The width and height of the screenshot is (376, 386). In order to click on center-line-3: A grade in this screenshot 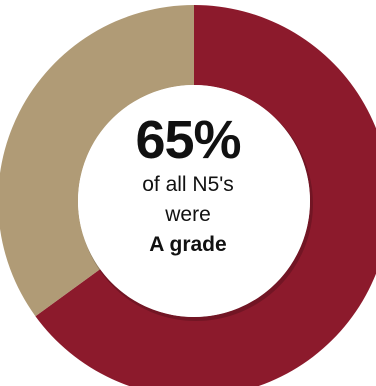, I will do `click(188, 244)`.